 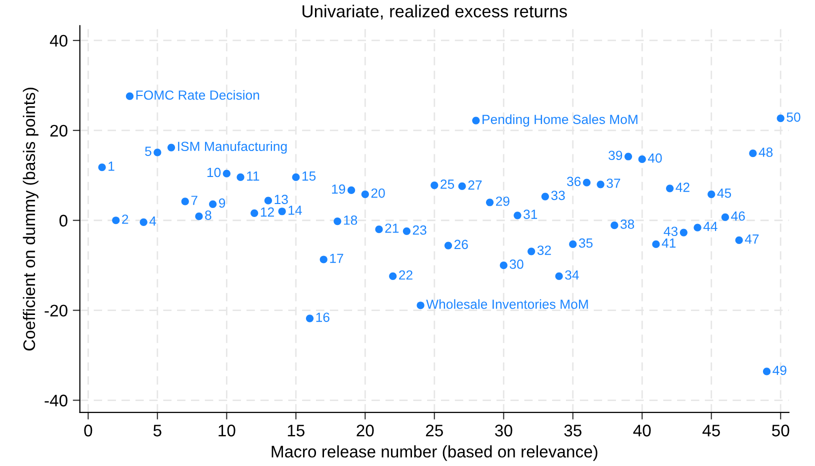 I want to click on annotation: 38, so click(x=627, y=224).